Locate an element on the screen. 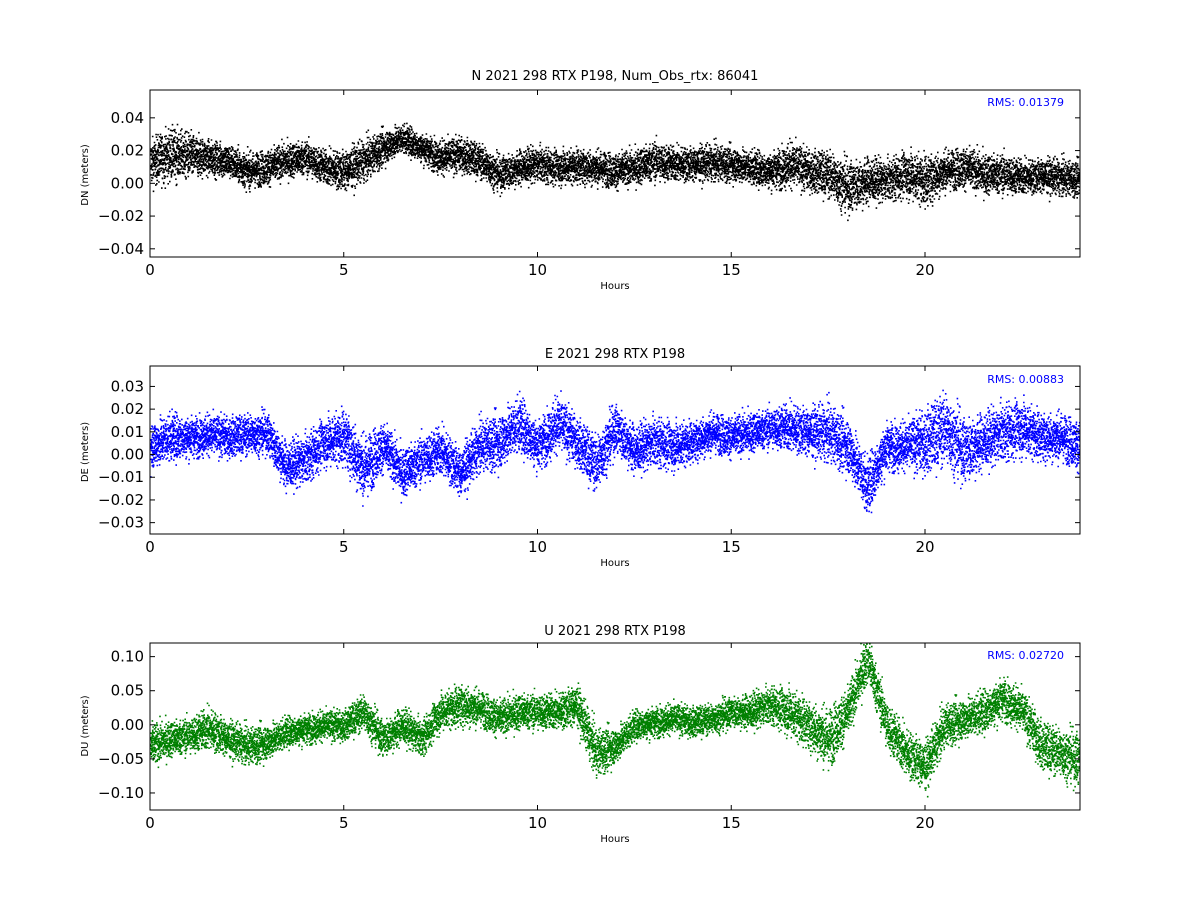 Image resolution: width=1200 pixels, height=900 pixels. up-xtick-label: 20 is located at coordinates (924, 823).